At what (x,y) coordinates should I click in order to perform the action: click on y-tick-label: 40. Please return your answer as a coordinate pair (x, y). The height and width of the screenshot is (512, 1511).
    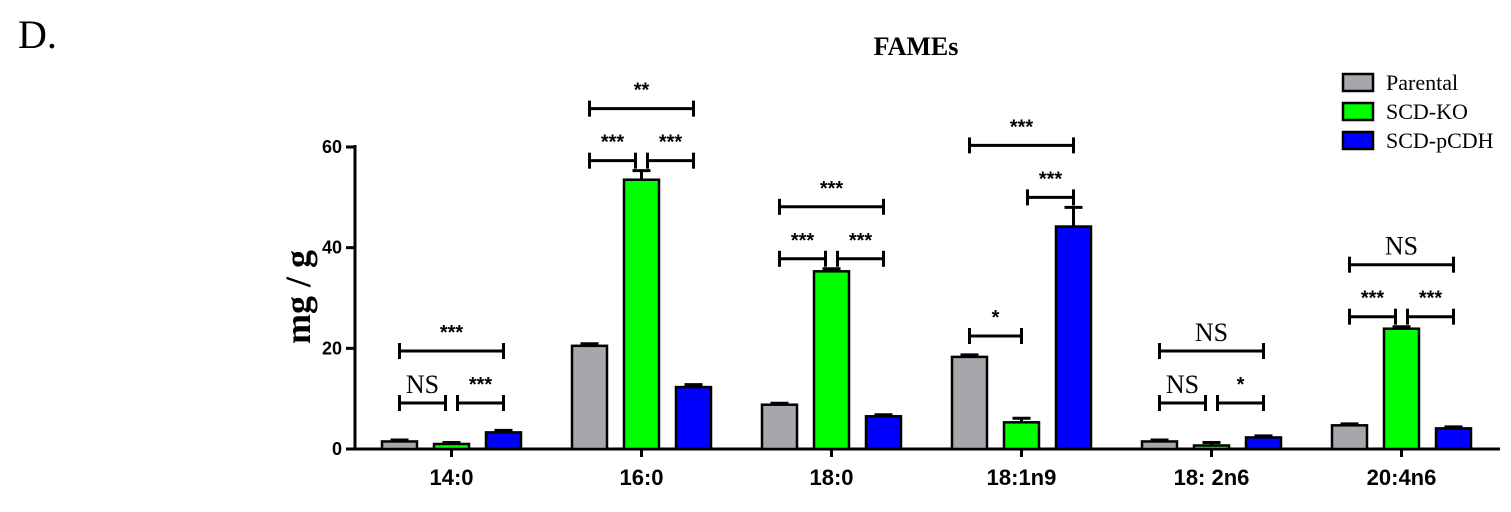
    Looking at the image, I should click on (332, 248).